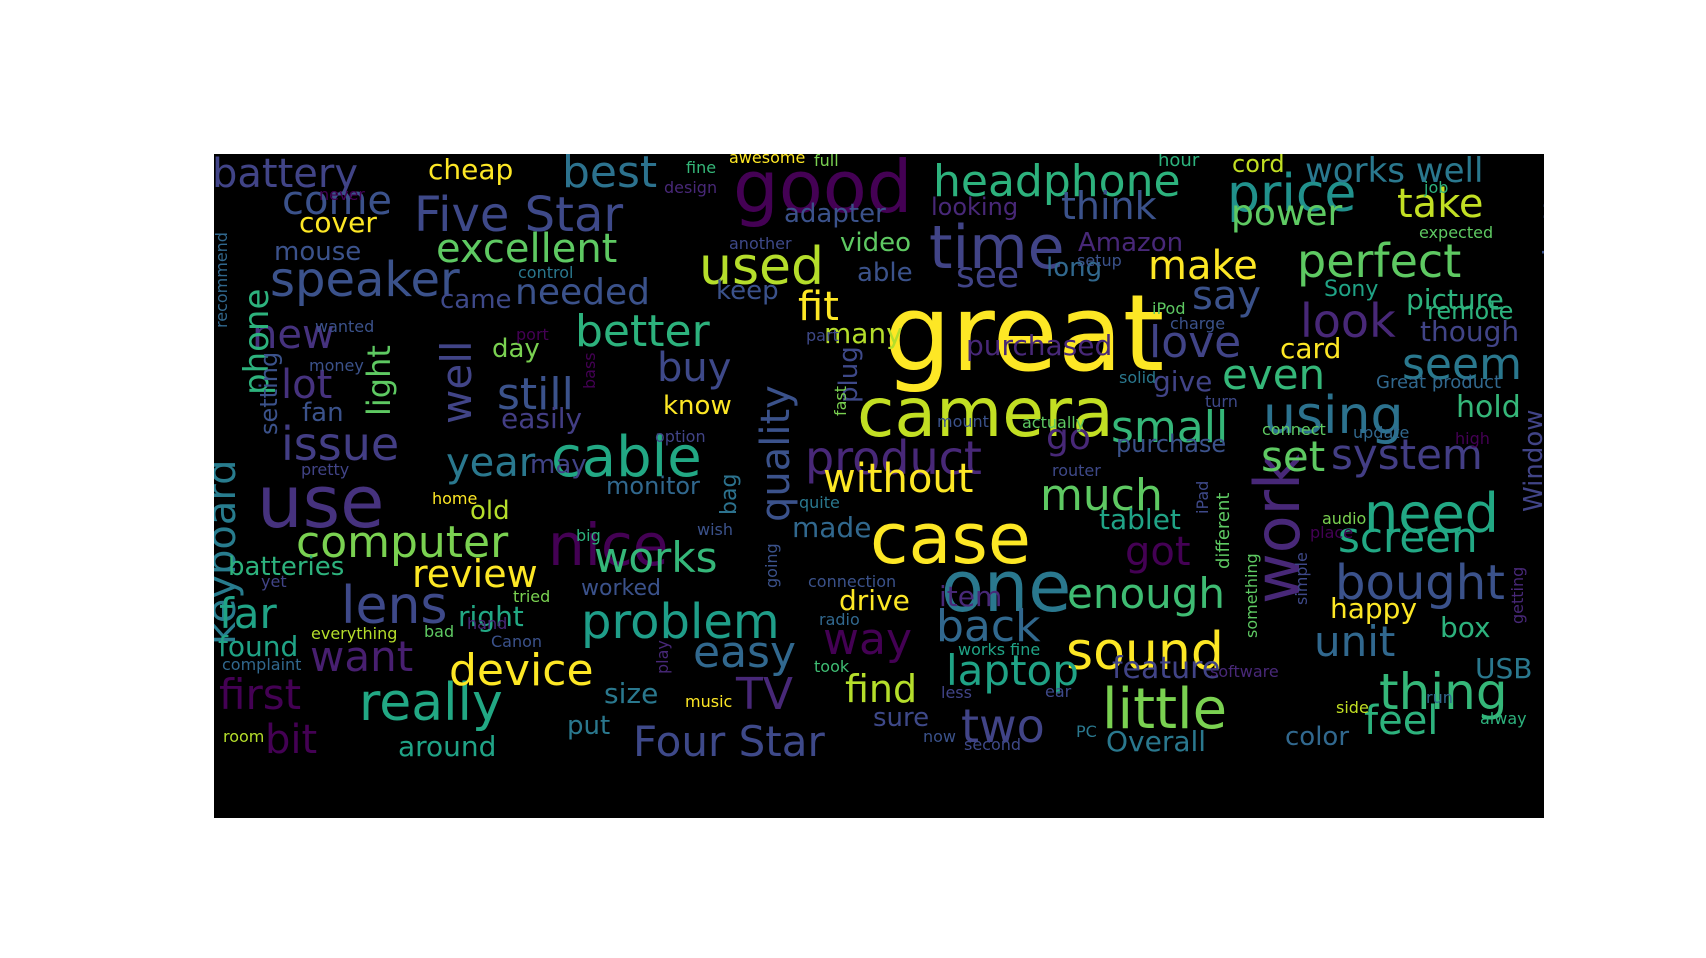 The height and width of the screenshot is (958, 1706). I want to click on word-mouse: mouse, so click(318, 252).